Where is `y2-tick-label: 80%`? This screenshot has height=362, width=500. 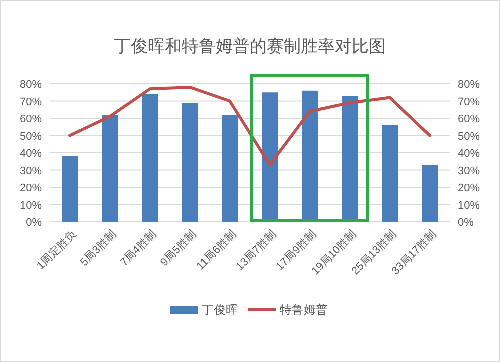 y2-tick-label: 80% is located at coordinates (469, 85).